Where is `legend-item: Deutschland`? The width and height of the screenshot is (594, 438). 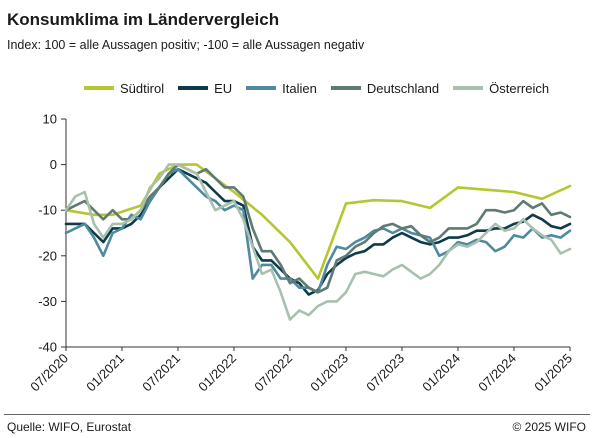
legend-item: Deutschland is located at coordinates (385, 88).